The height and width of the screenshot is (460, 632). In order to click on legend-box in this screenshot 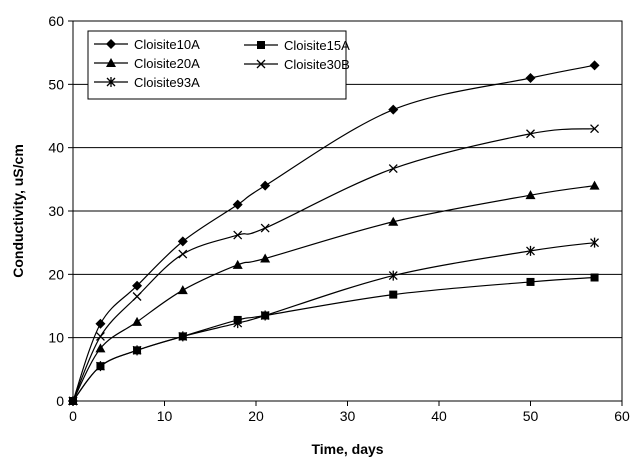, I will do `click(217, 65)`.